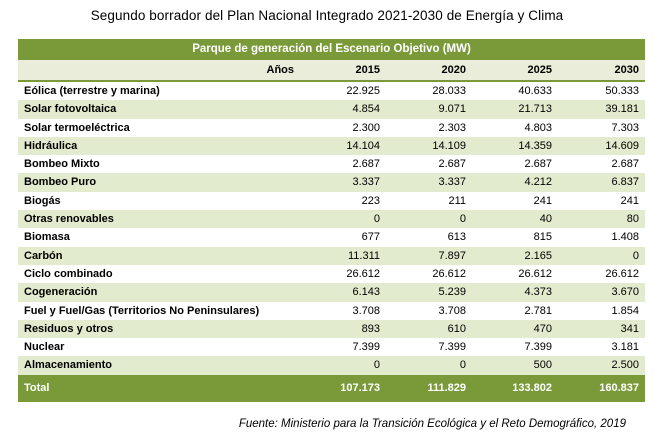 Image resolution: width=654 pixels, height=440 pixels. What do you see at coordinates (159, 146) in the screenshot?
I see `row-label: Hidráulica` at bounding box center [159, 146].